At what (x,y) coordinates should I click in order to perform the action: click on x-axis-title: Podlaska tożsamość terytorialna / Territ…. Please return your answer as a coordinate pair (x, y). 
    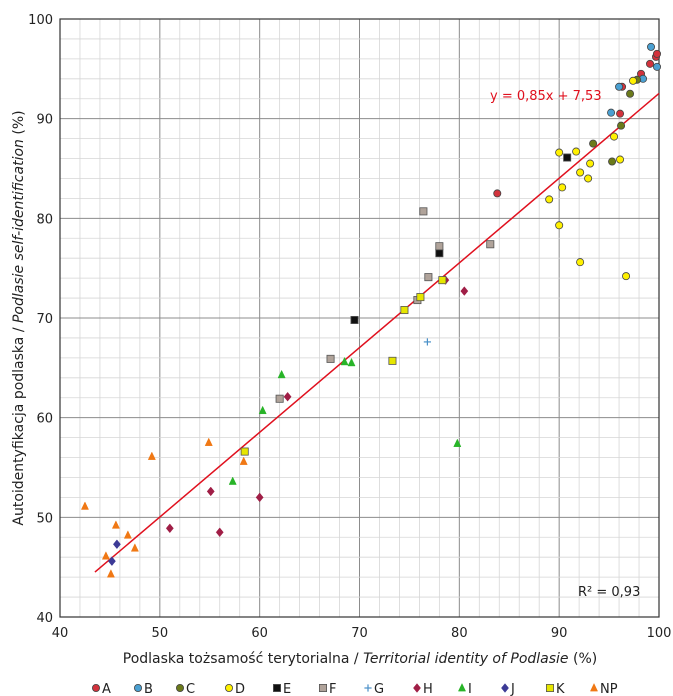
    Looking at the image, I should click on (360, 659).